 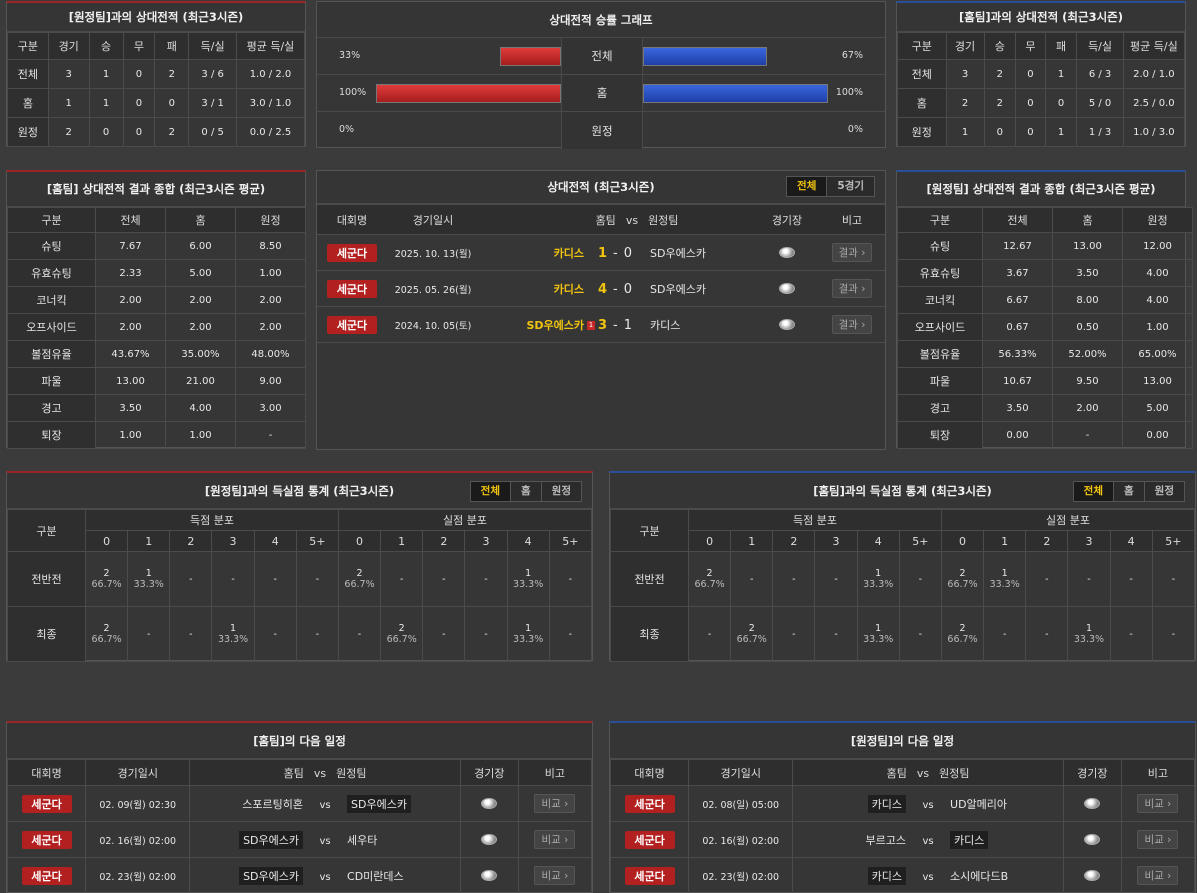 I want to click on goal-count-header: 0, so click(x=962, y=541).